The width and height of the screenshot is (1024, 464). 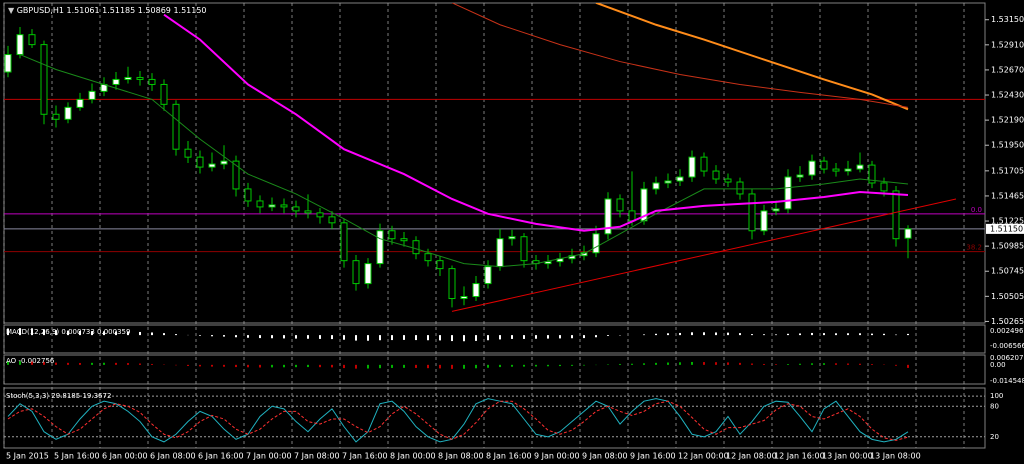 I want to click on y-tick-label: 1.52190, so click(x=1007, y=120).